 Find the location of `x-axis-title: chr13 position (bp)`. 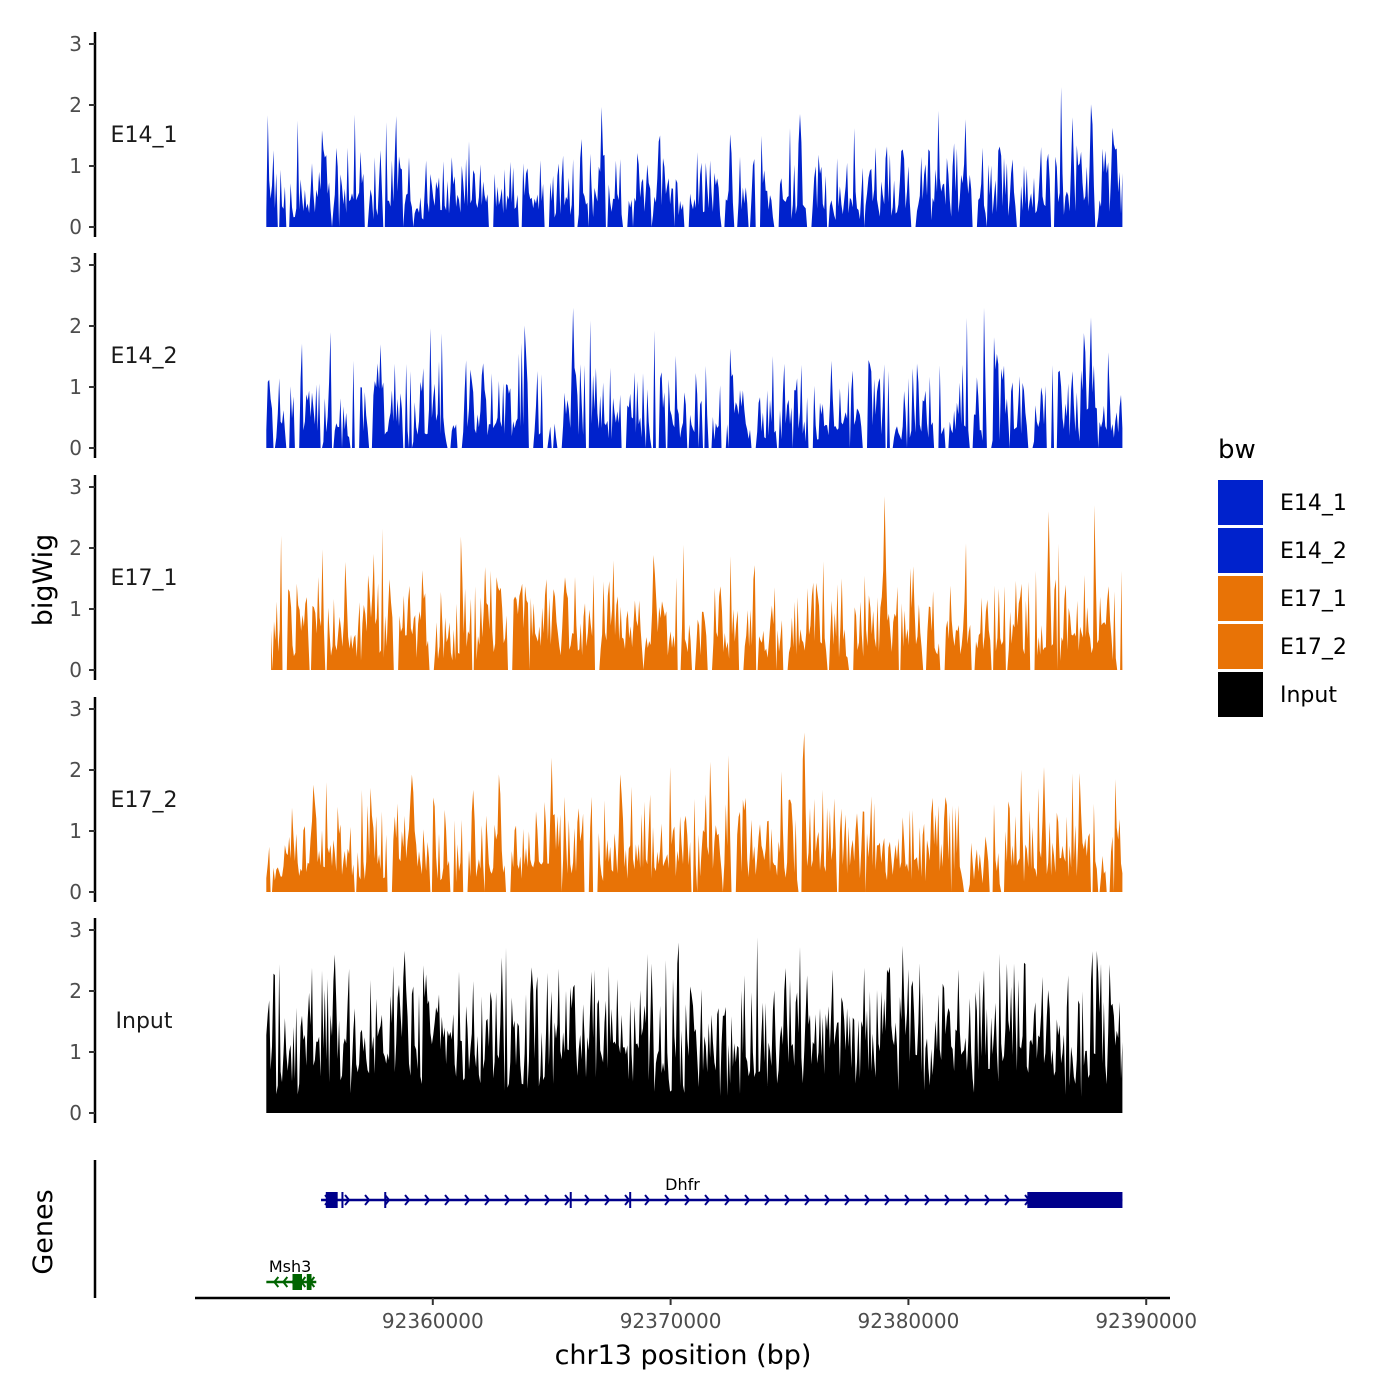

x-axis-title: chr13 position (bp) is located at coordinates (683, 1355).